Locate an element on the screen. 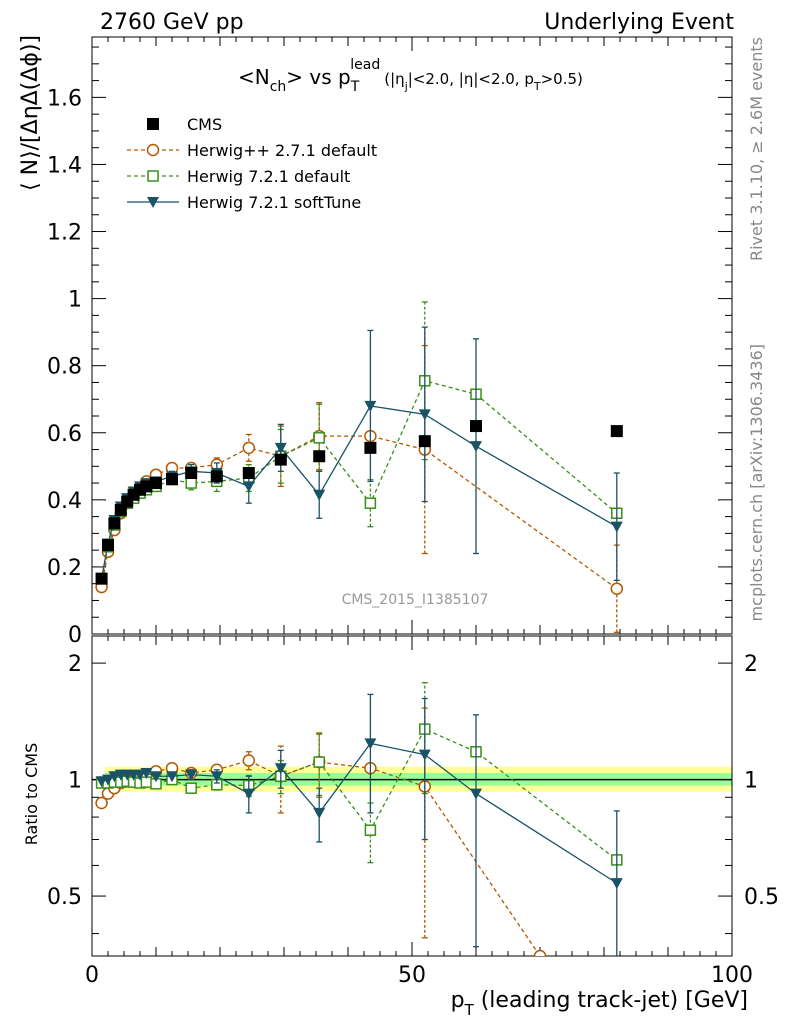  x-axis-label: pT (leading track-jet) [GeV] is located at coordinates (599, 1003).